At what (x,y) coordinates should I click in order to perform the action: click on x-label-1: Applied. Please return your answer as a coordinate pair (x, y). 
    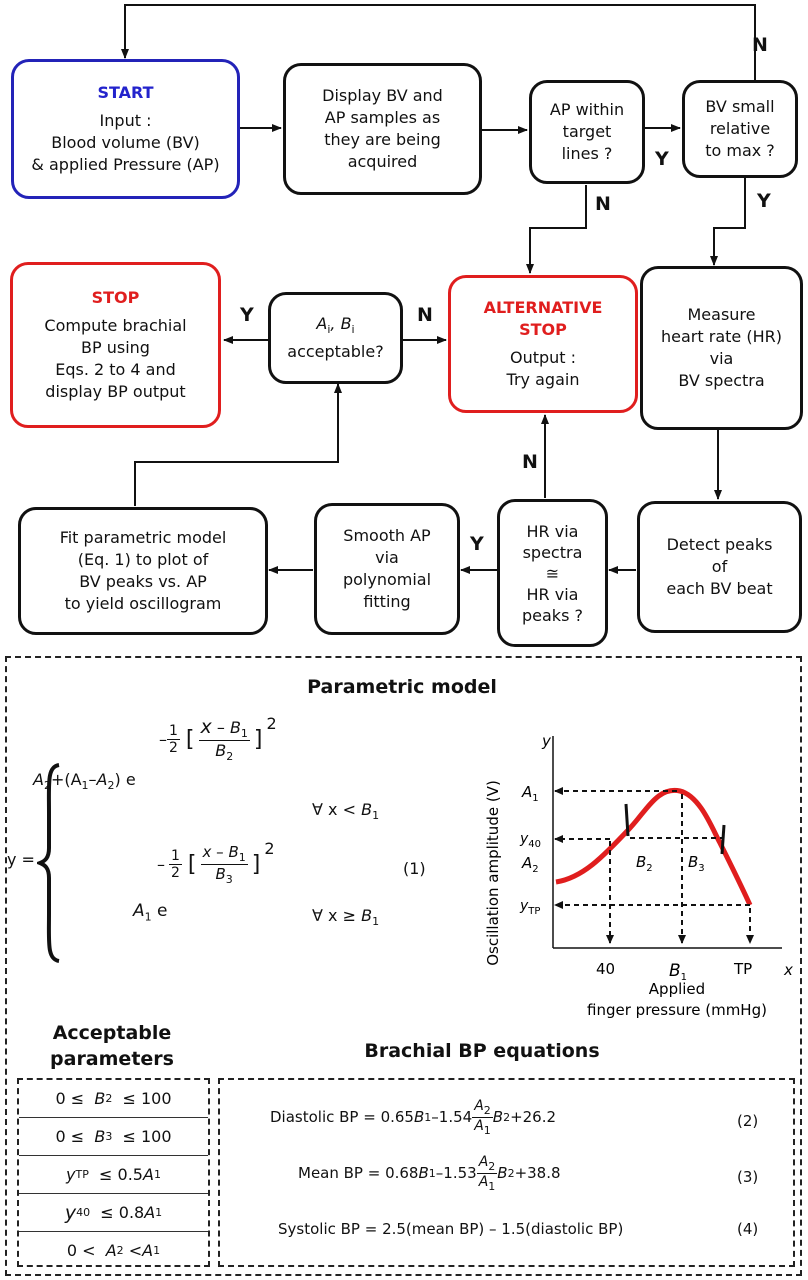
    Looking at the image, I should click on (677, 989).